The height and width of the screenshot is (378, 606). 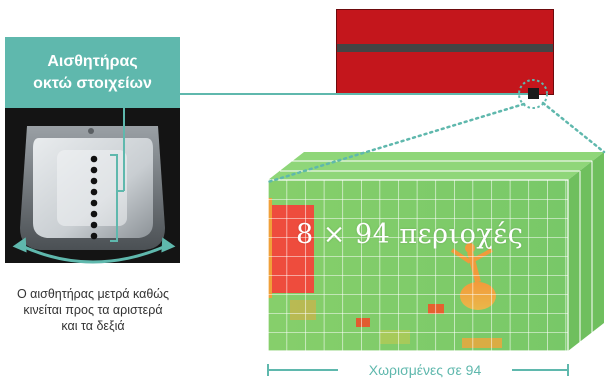 What do you see at coordinates (93, 326) in the screenshot?
I see `caption-line3: και τα δεξιά` at bounding box center [93, 326].